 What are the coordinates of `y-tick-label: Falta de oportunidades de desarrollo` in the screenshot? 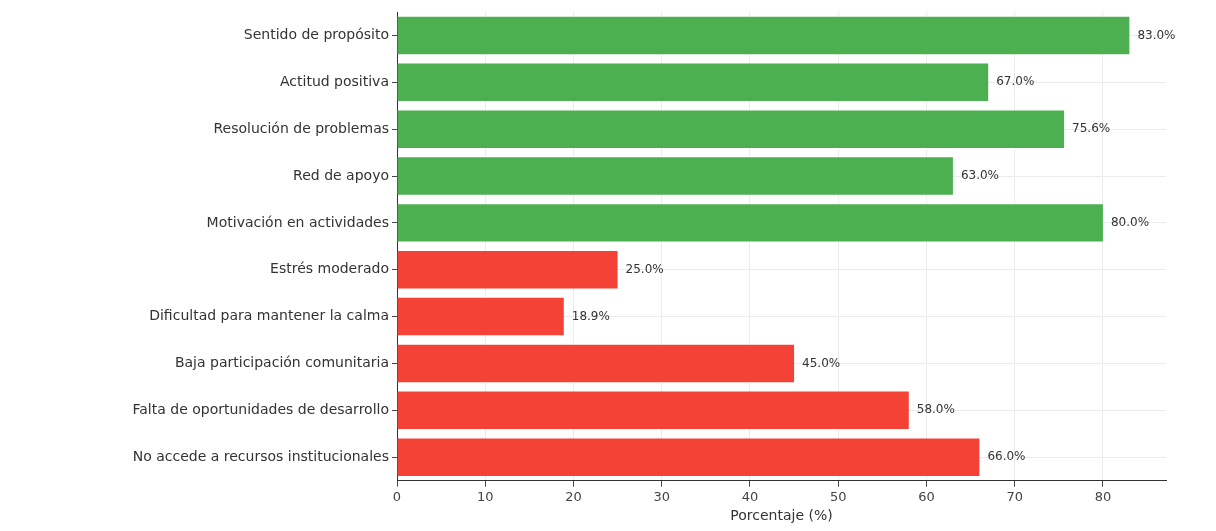 It's located at (260, 408).